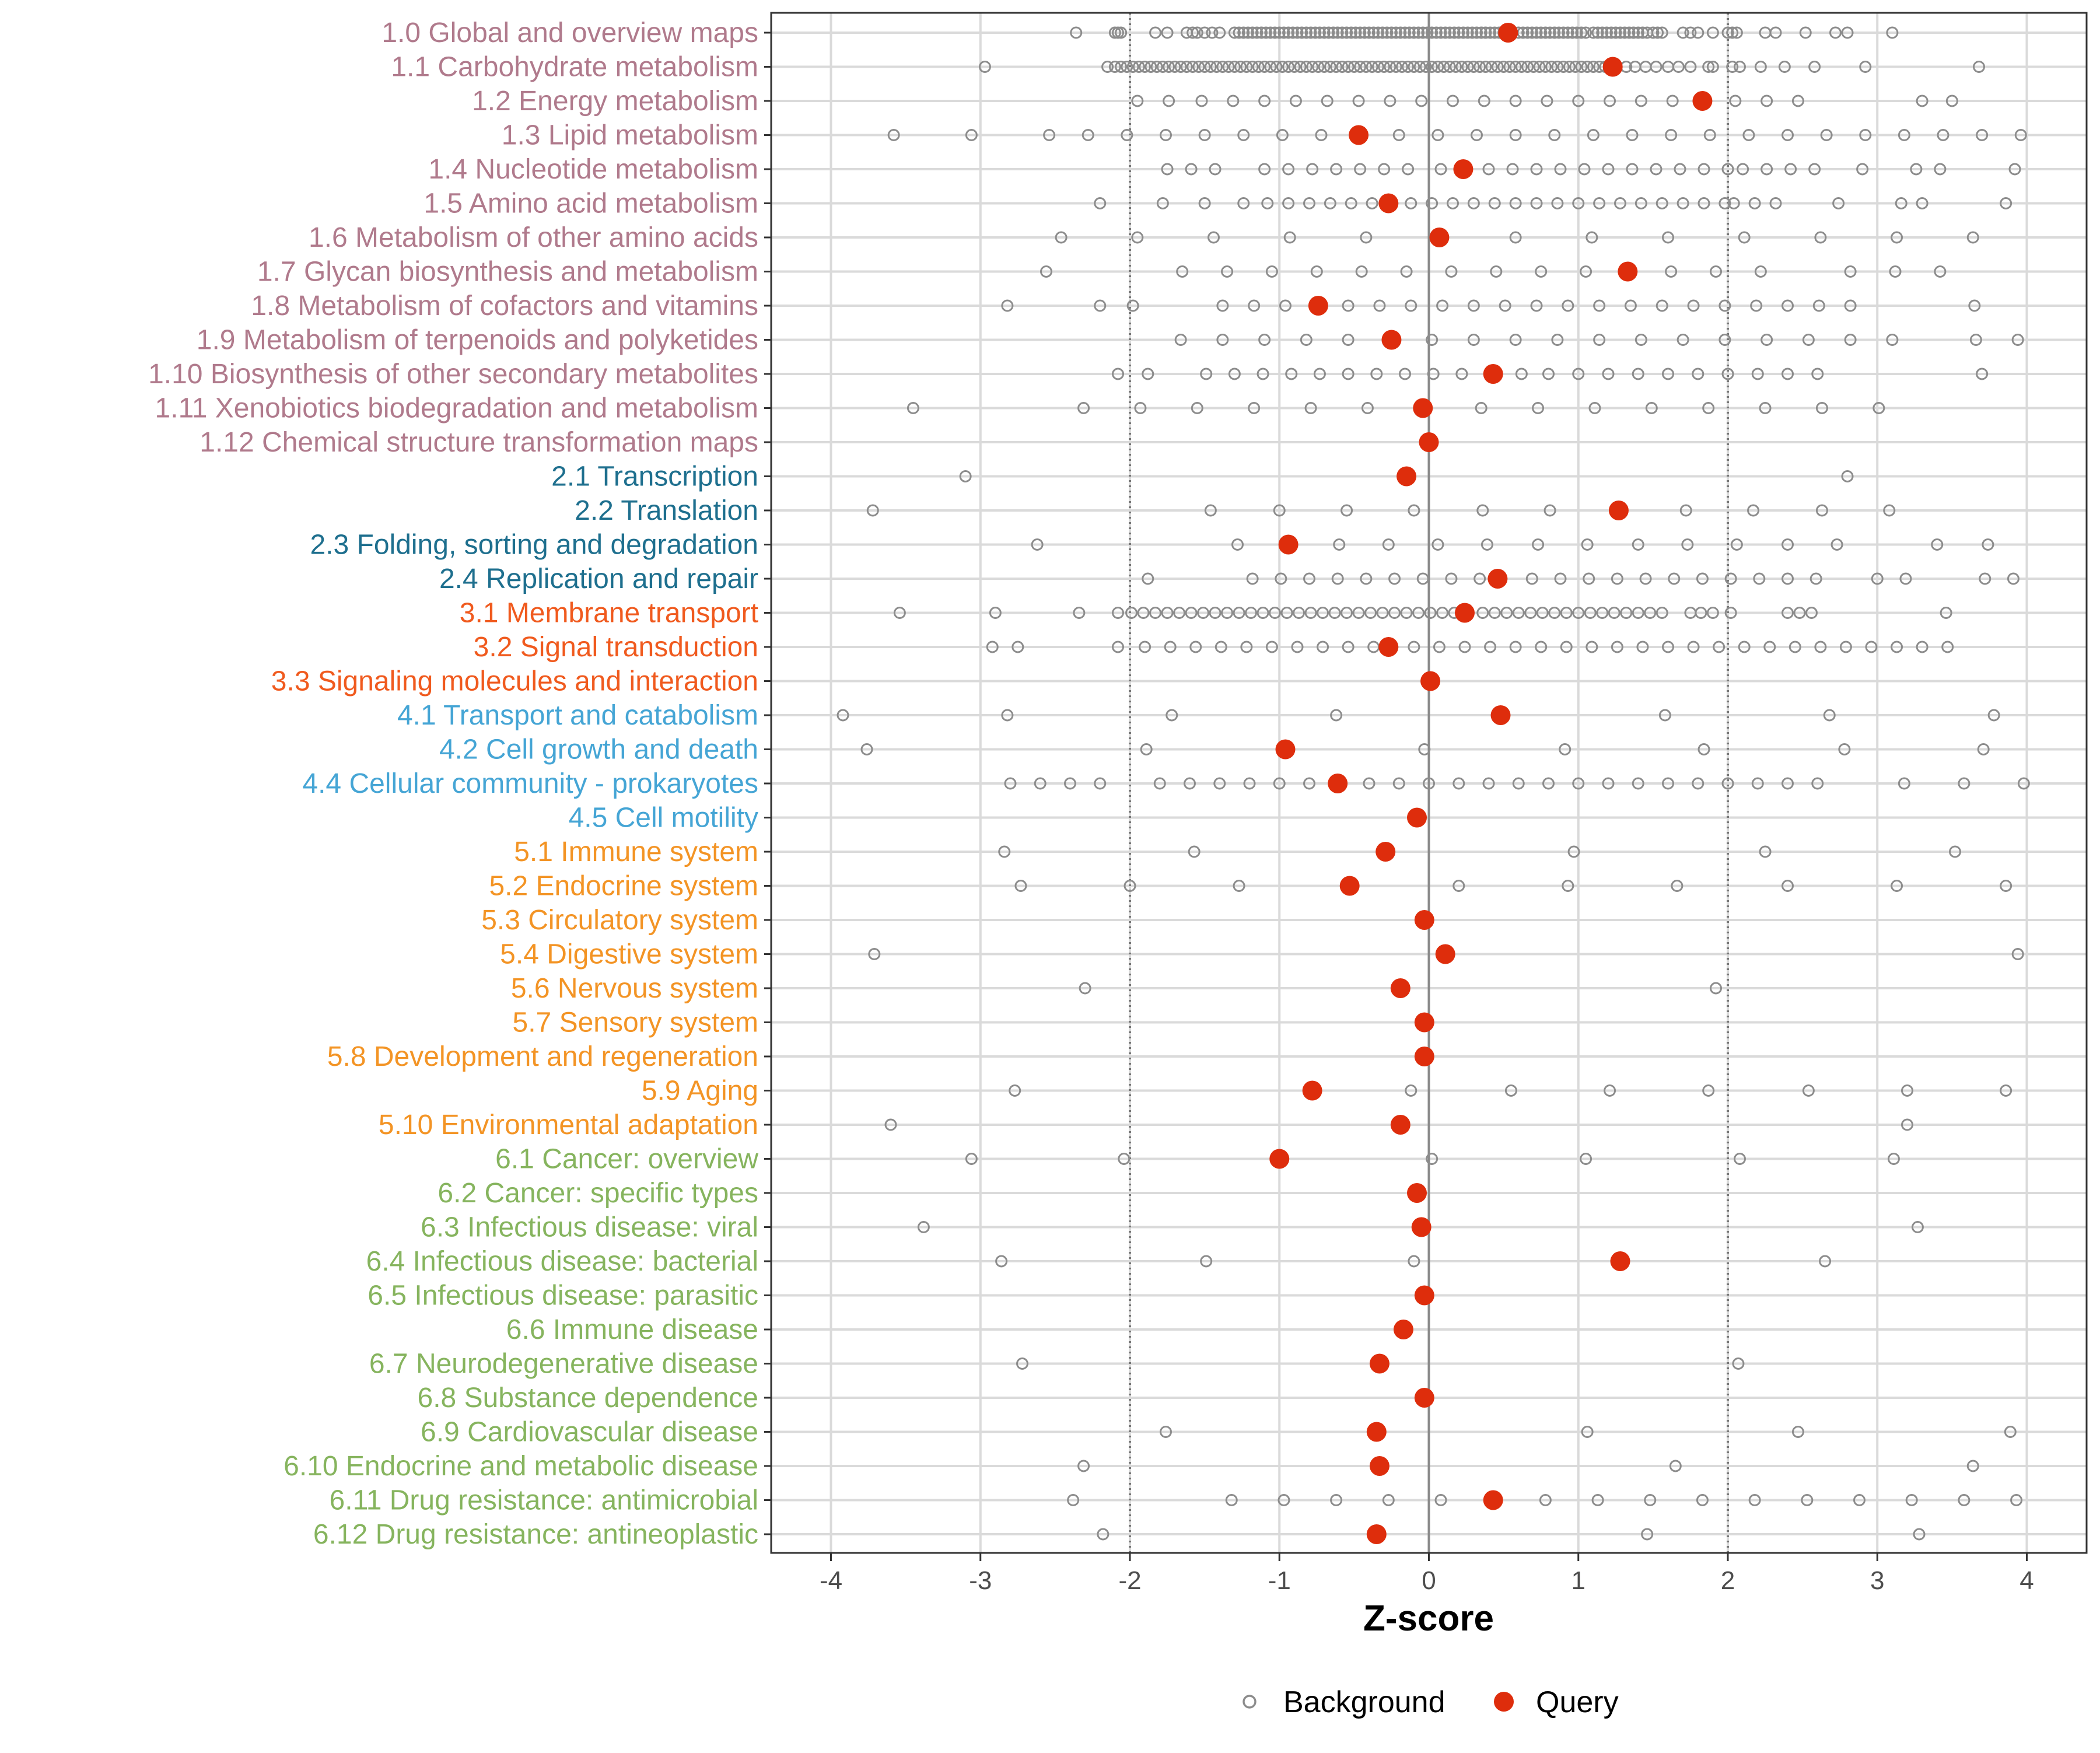 Image resolution: width=2100 pixels, height=1753 pixels. What do you see at coordinates (1577, 1702) in the screenshot?
I see `legend-query-label: Query` at bounding box center [1577, 1702].